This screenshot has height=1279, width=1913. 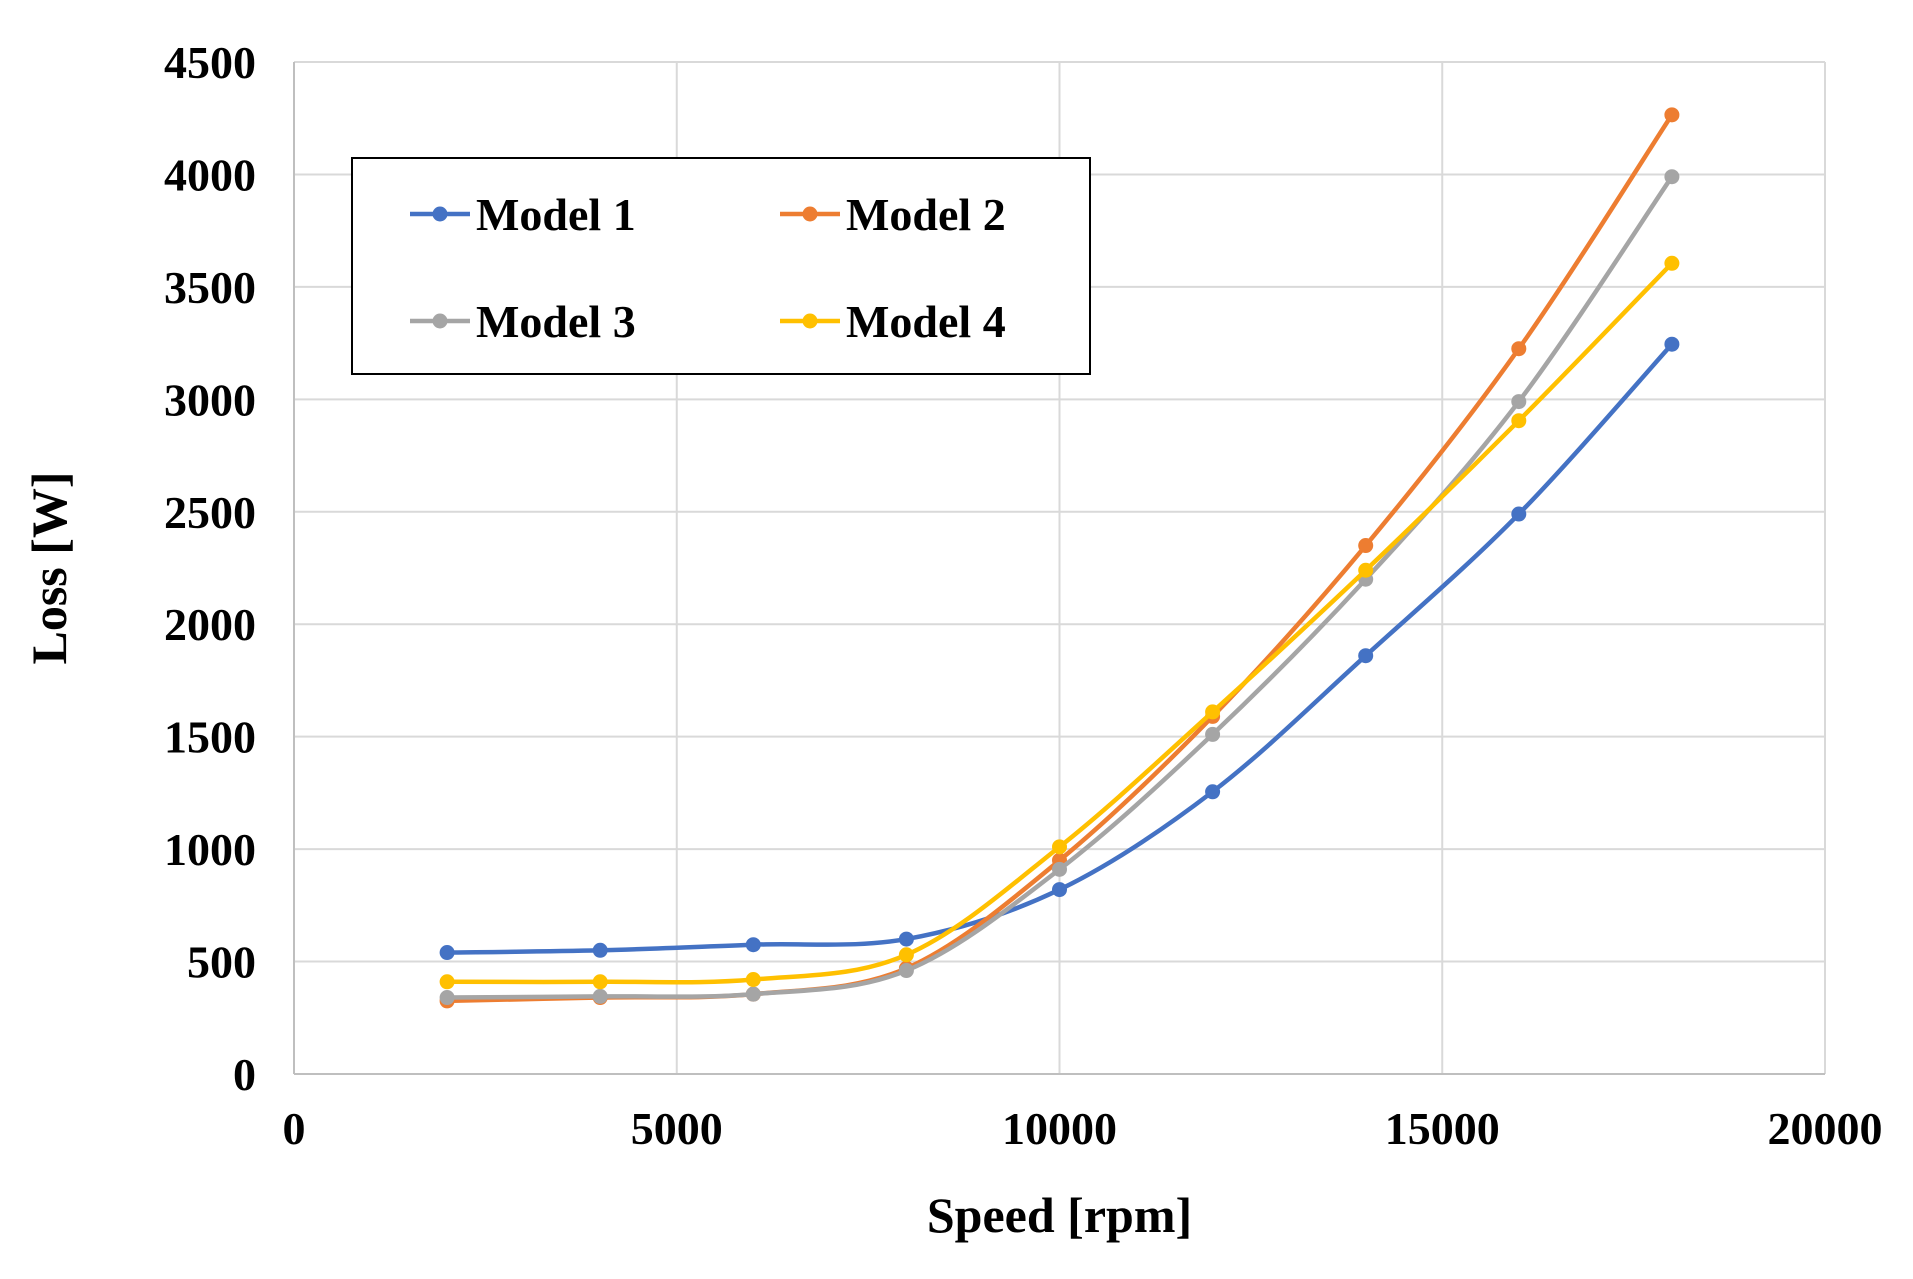 What do you see at coordinates (556, 214) in the screenshot?
I see `legend-label: Model 1` at bounding box center [556, 214].